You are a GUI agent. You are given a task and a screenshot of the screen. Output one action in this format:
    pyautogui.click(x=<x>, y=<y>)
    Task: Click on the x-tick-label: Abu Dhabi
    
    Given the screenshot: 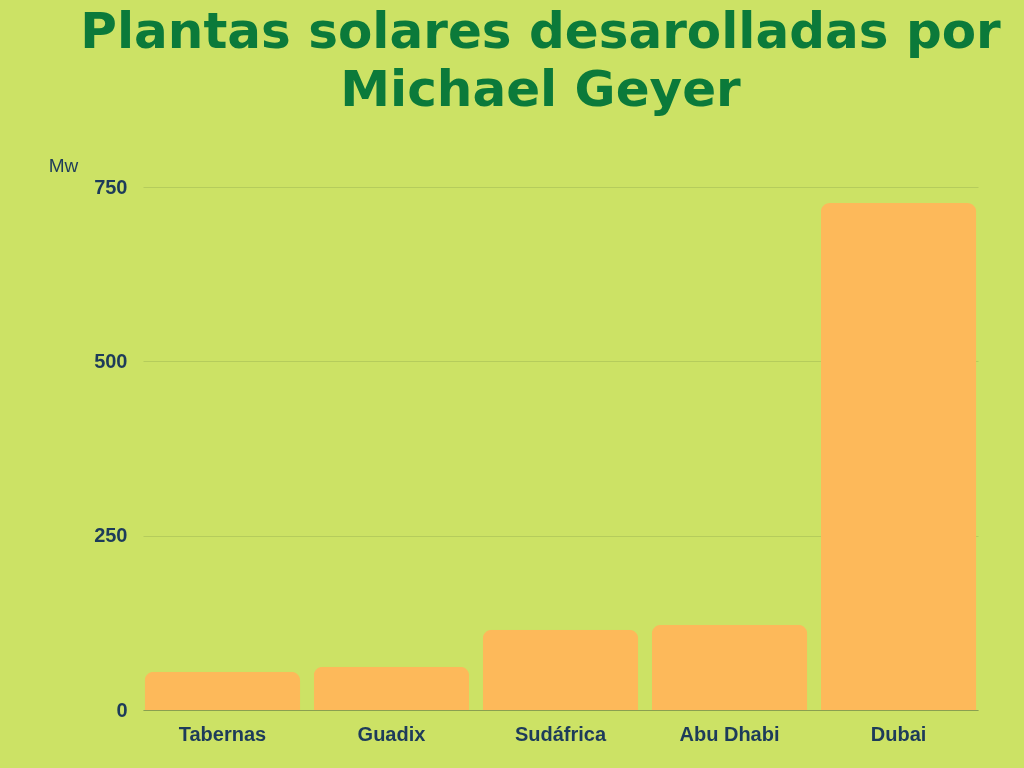 What is the action you would take?
    pyautogui.click(x=729, y=733)
    